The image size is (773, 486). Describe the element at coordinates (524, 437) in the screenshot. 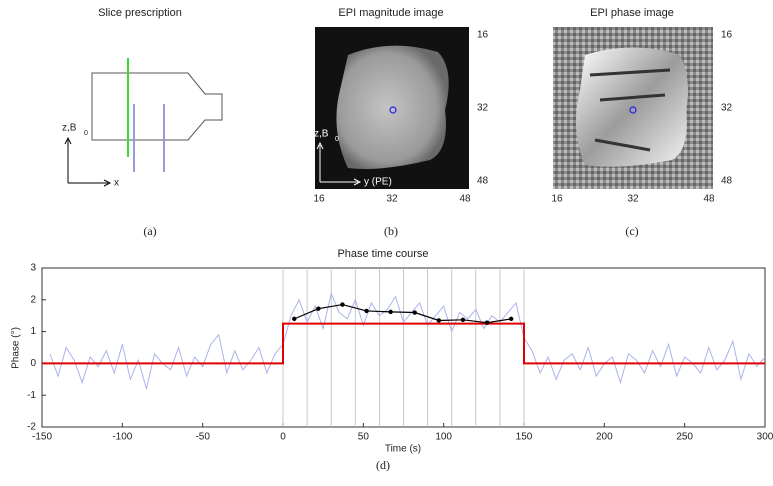

I see `x-tick-label: 150` at that location.